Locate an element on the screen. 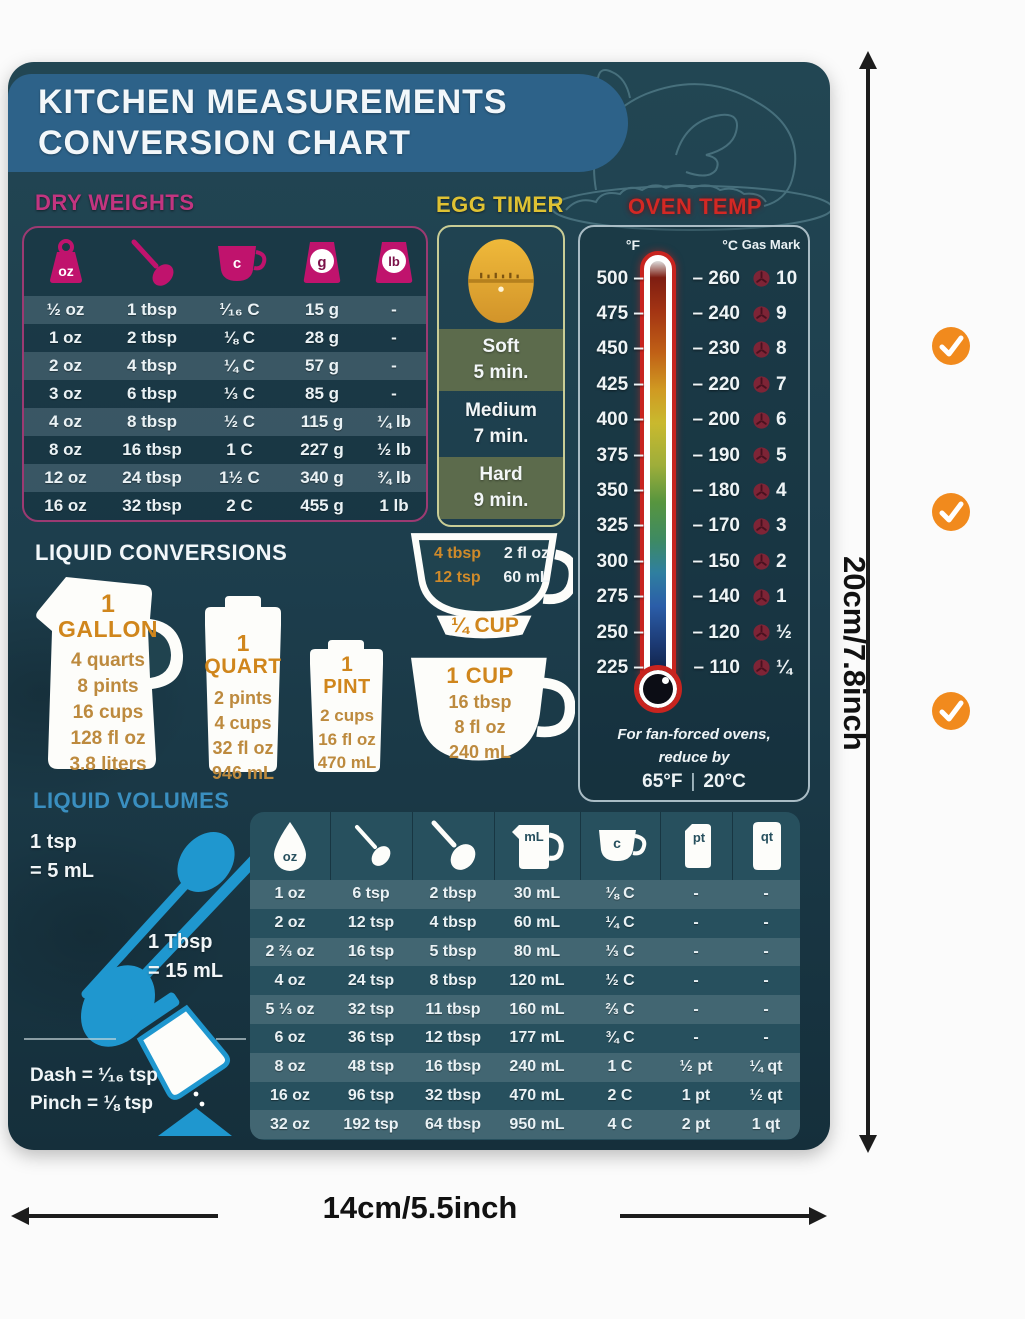 The image size is (1025, 1319). oven-temp-row: 50026010 is located at coordinates (694, 278).